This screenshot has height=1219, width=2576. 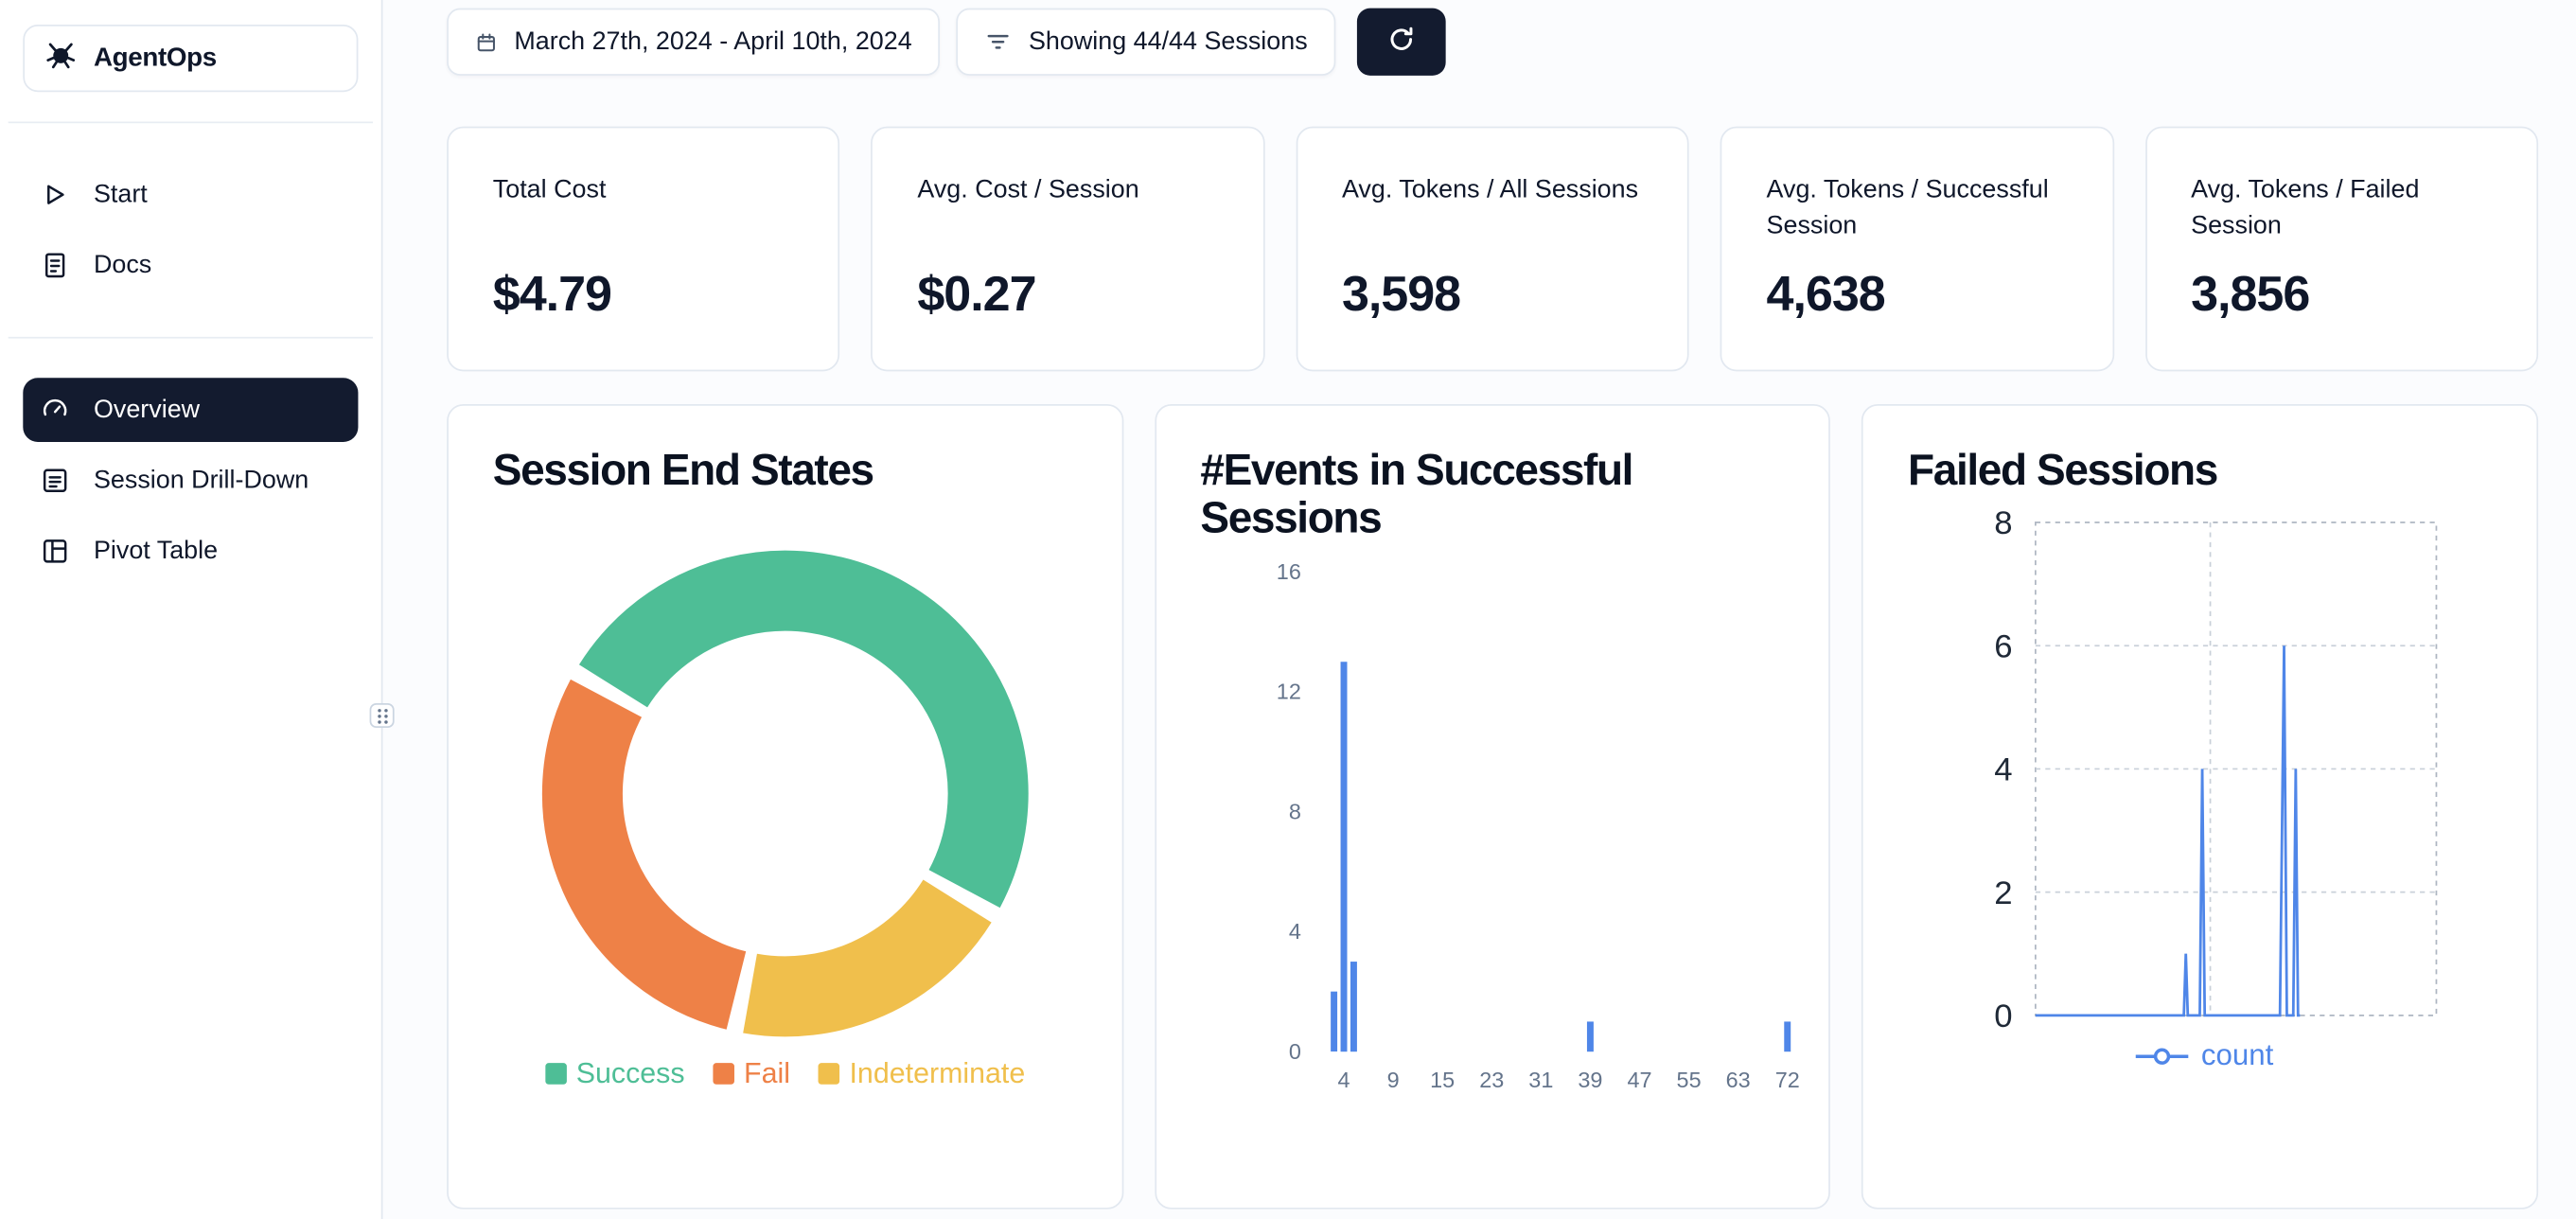 What do you see at coordinates (2305, 208) in the screenshot?
I see `stat-label: Avg. Tokens / Failed Session` at bounding box center [2305, 208].